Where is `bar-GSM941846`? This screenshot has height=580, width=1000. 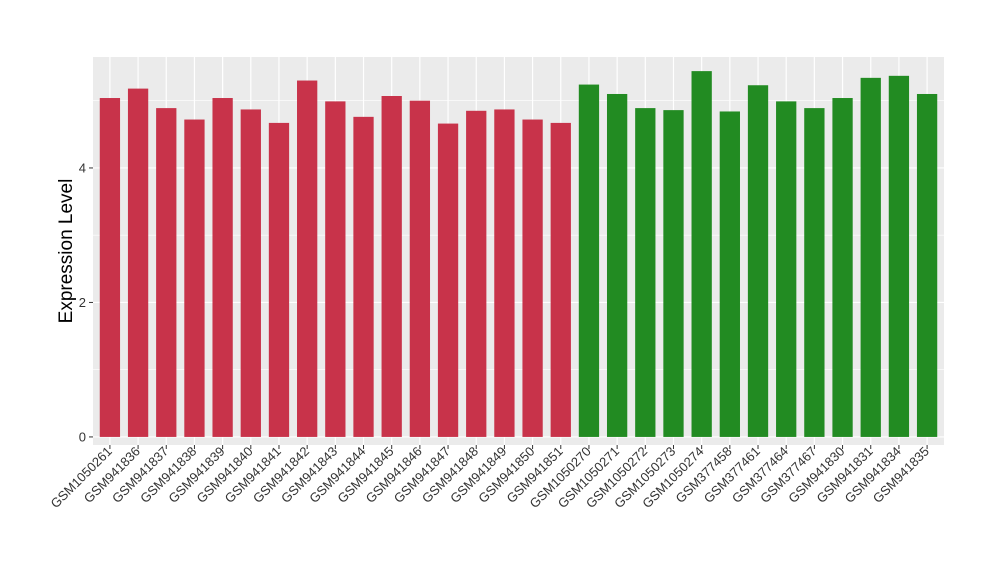 bar-GSM941846 is located at coordinates (420, 268).